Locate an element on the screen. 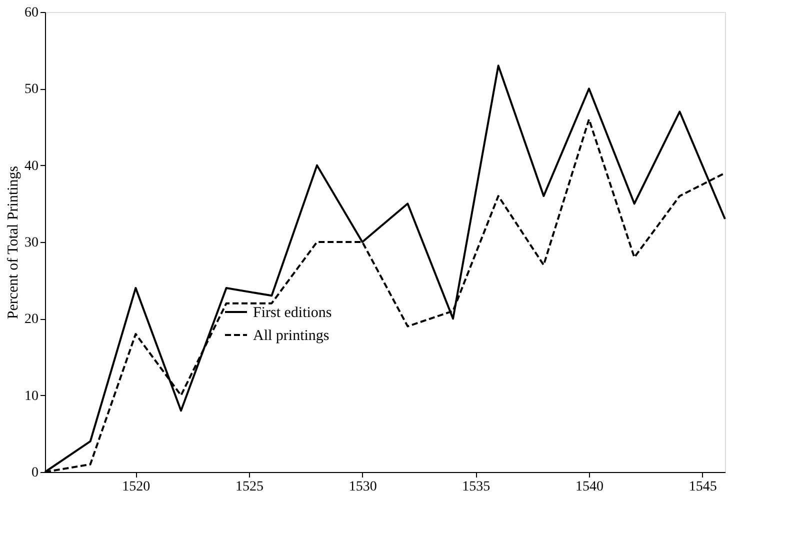 The height and width of the screenshot is (554, 785). y-tick-label: 0 is located at coordinates (35, 473).